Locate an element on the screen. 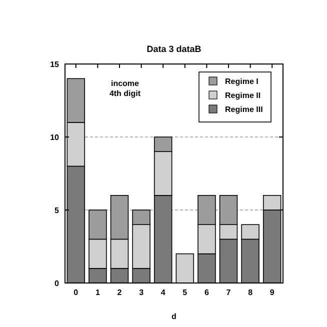  x-tick-label: 5 is located at coordinates (185, 292).